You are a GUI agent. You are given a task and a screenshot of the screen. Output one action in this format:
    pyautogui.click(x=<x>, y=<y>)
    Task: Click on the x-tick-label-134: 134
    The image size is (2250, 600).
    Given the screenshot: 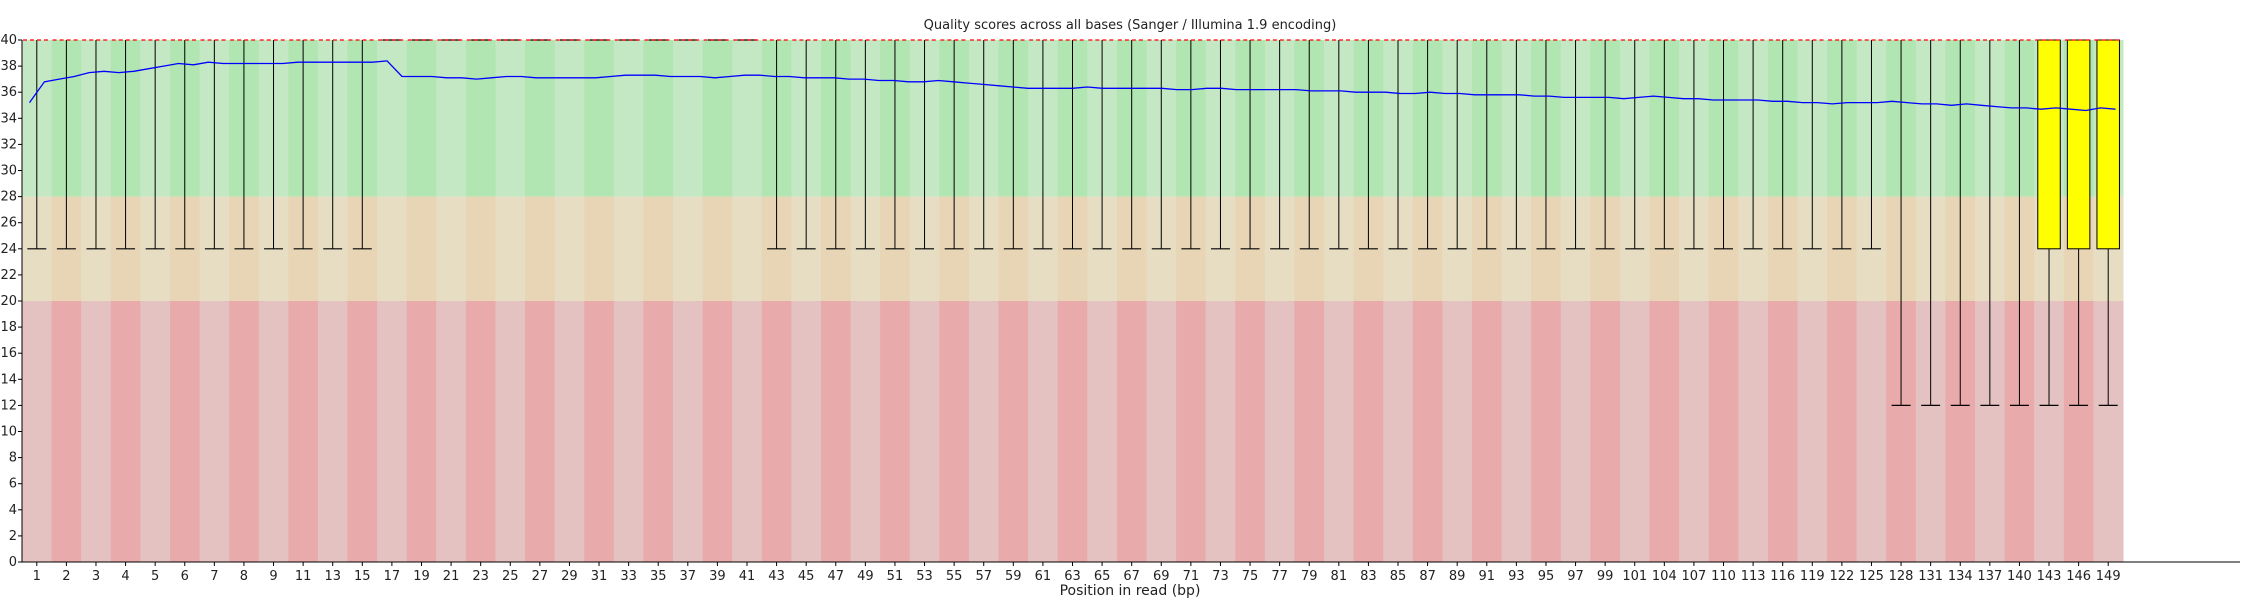 What is the action you would take?
    pyautogui.click(x=1960, y=576)
    